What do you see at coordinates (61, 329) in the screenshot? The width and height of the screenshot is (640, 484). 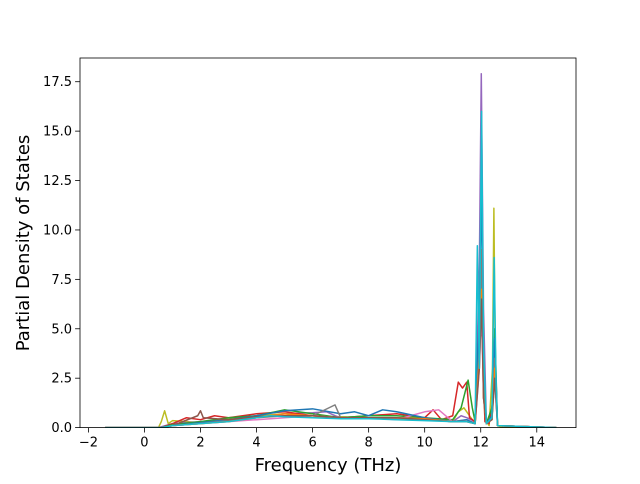 I see `y-tick-label: 5.0` at bounding box center [61, 329].